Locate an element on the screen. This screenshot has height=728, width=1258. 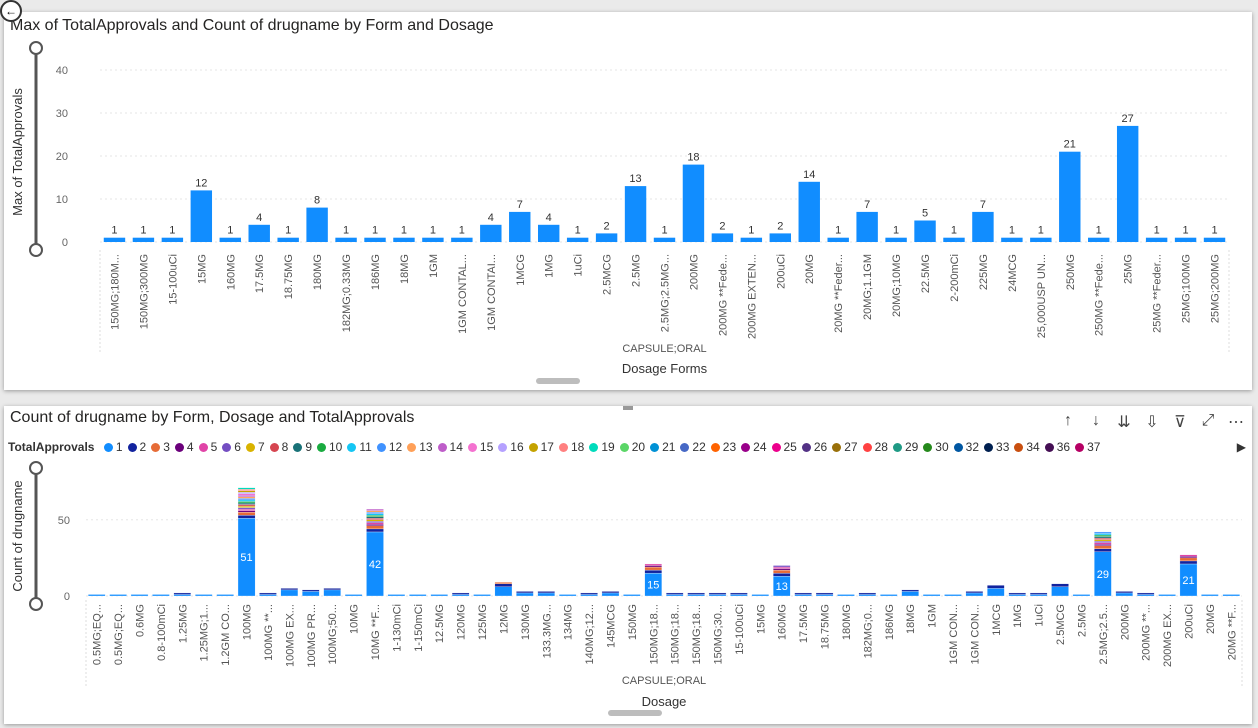
chart2-horizontal-scrollbar is located at coordinates (635, 713).